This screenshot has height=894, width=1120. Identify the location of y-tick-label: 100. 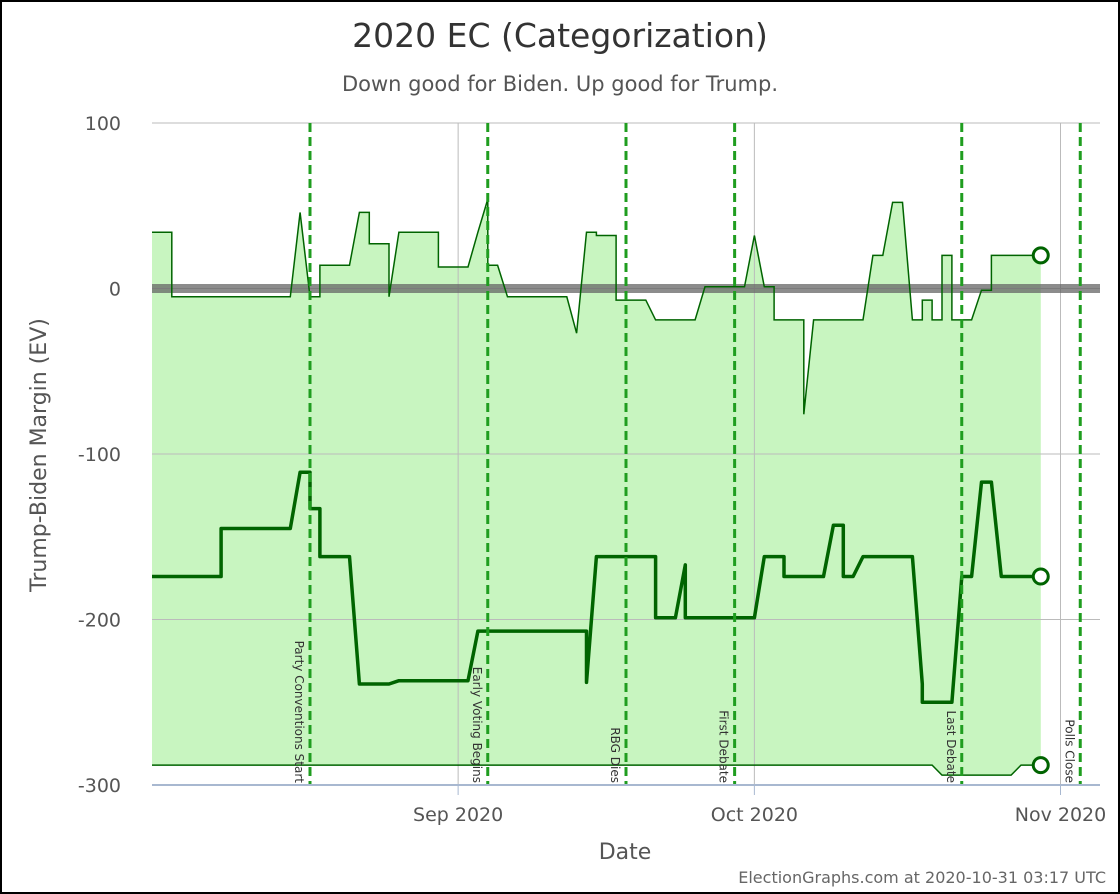
(103, 124).